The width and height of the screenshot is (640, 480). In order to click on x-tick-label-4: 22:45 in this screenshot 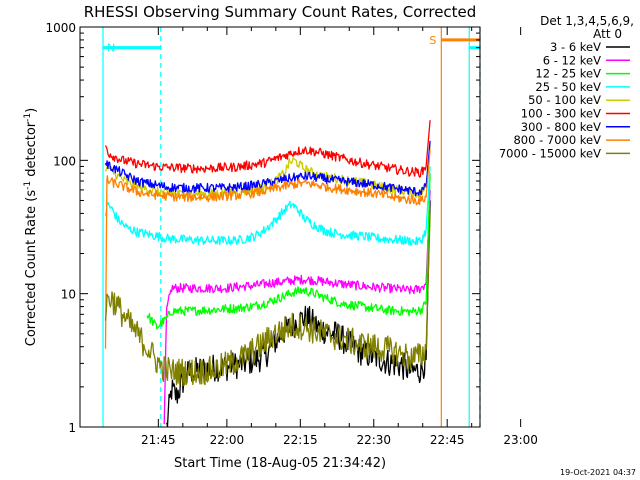, I will do `click(447, 440)`.